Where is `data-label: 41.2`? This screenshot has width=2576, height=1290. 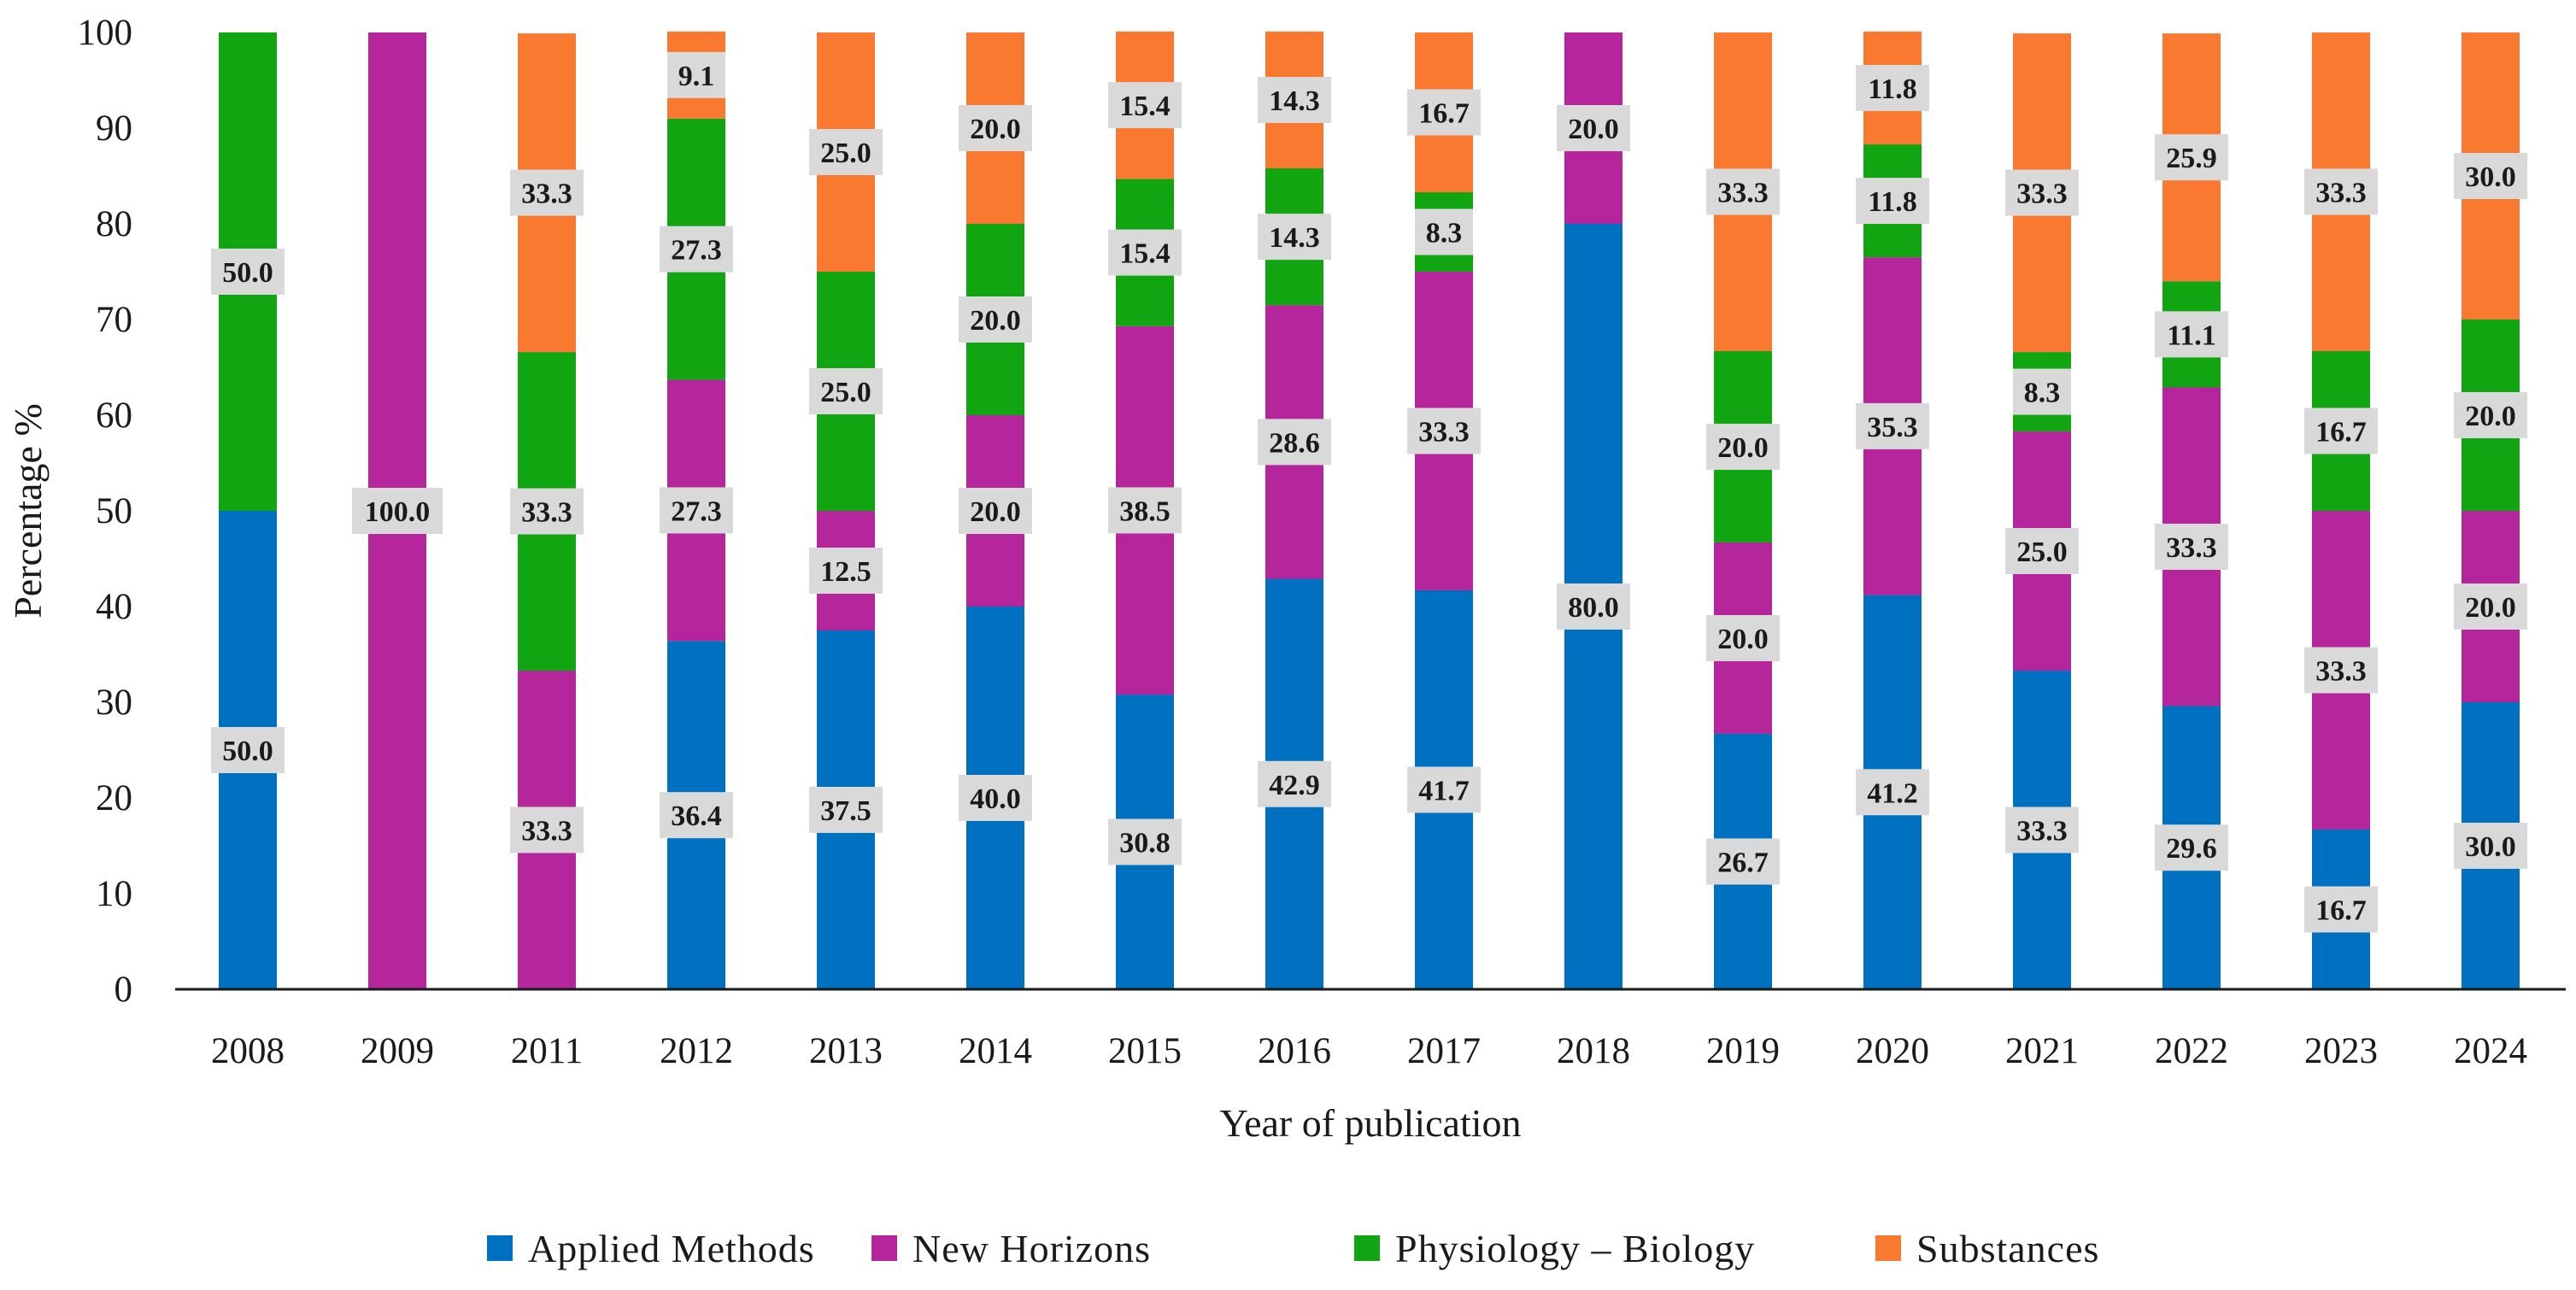 data-label: 41.2 is located at coordinates (1892, 793).